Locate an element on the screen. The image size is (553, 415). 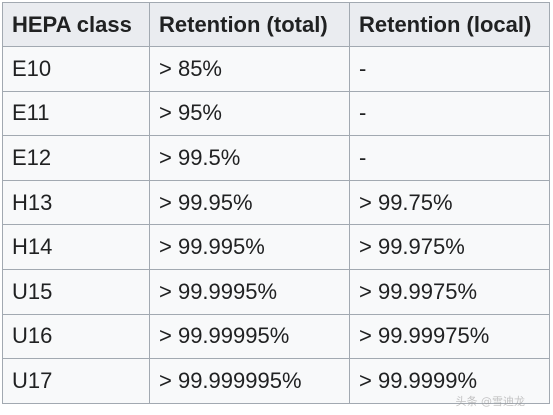
cell-class: U15 is located at coordinates (76, 291).